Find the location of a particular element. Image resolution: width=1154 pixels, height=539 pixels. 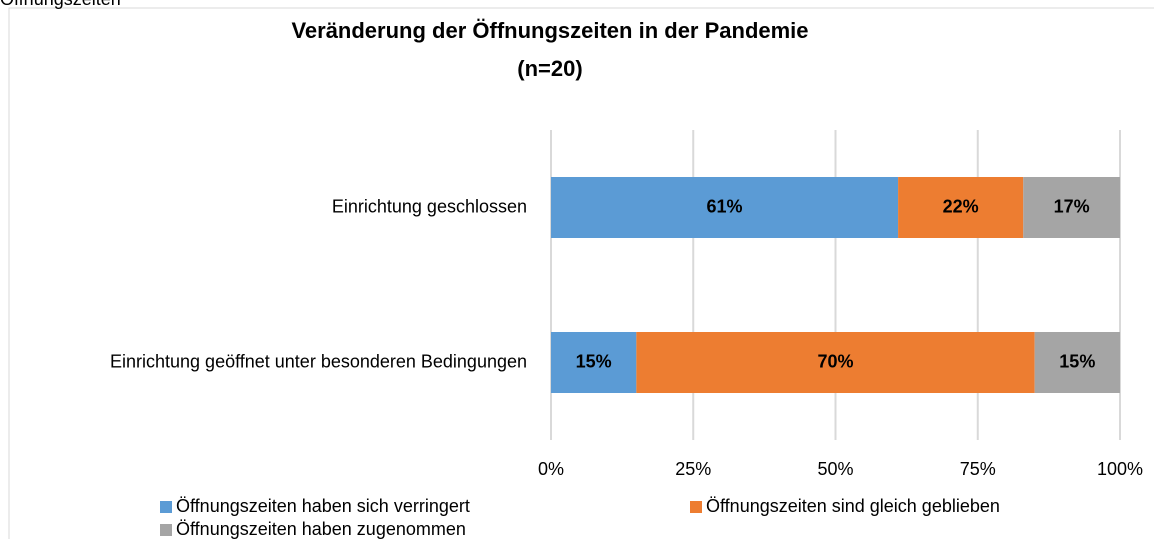

data-label: 70% is located at coordinates (835, 361).